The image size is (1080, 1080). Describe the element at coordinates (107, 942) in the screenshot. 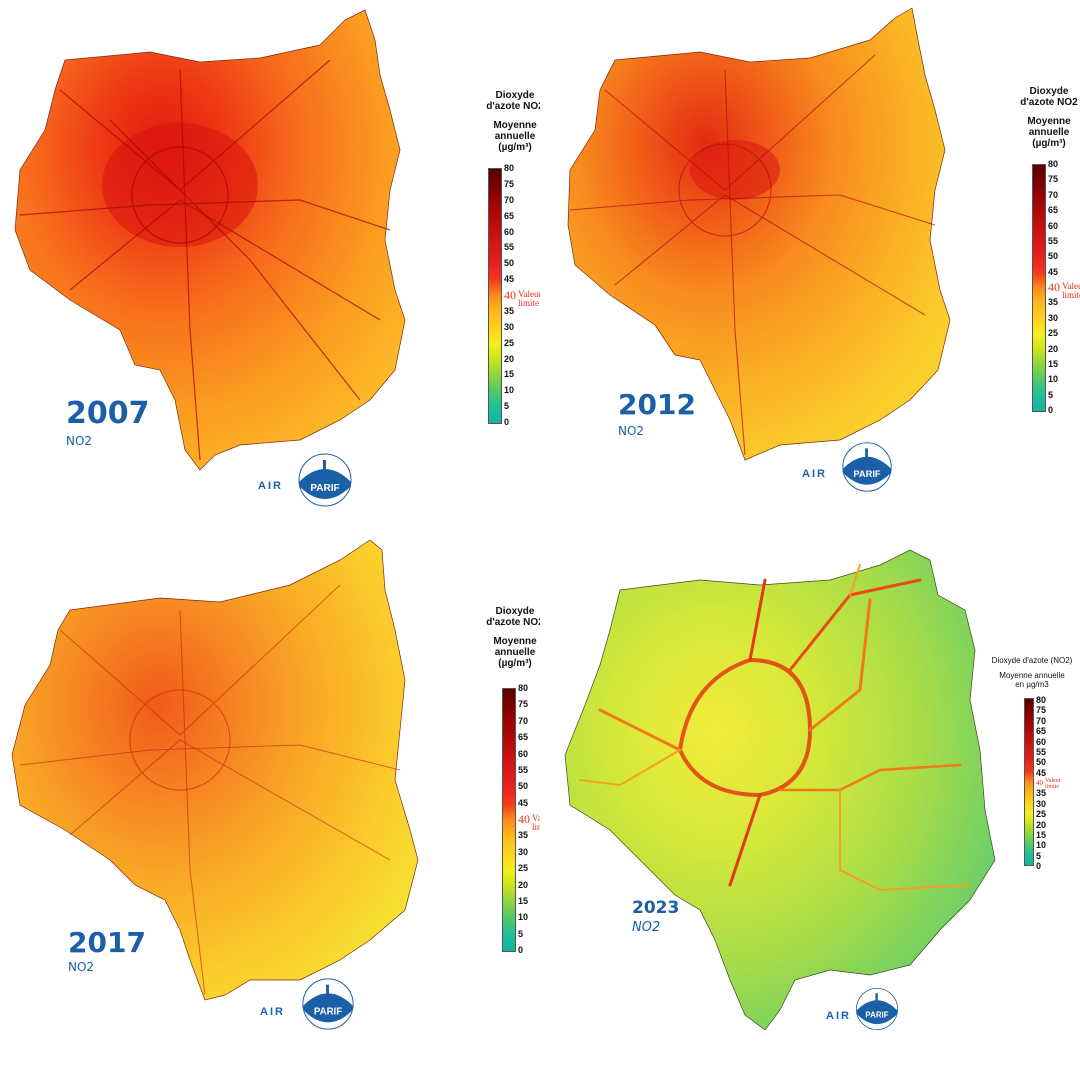

I see `year-label: 2017` at that location.